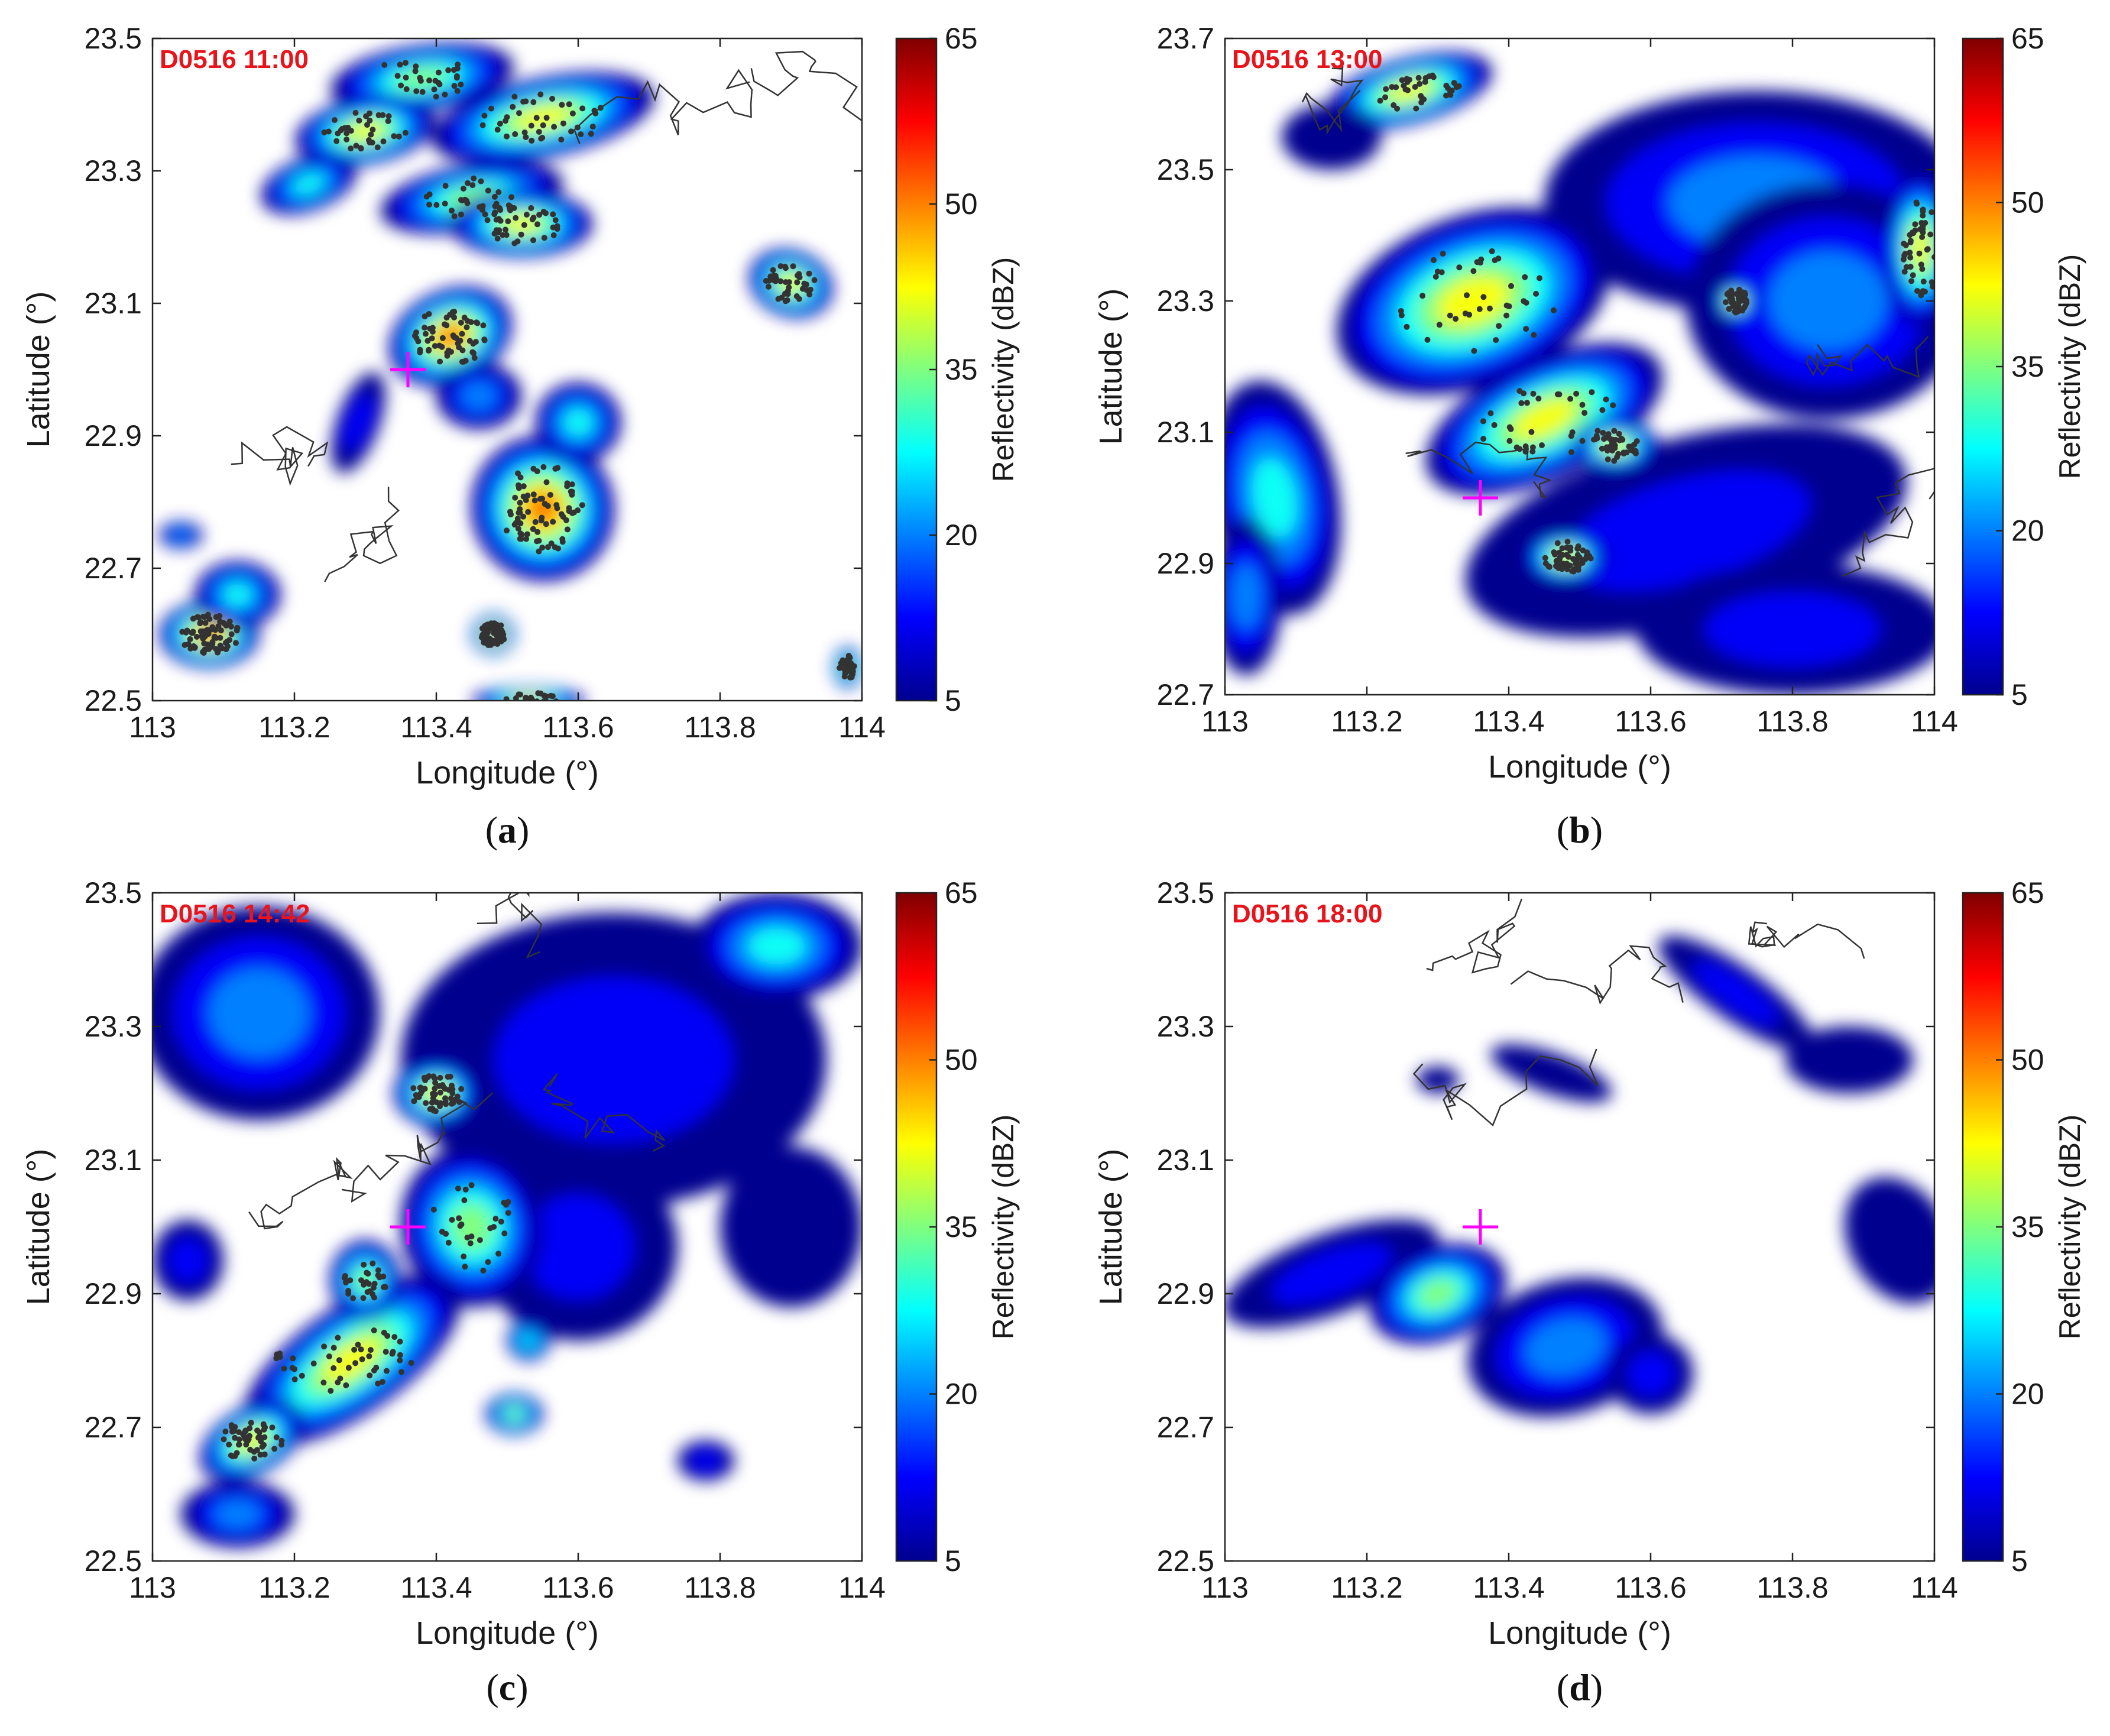  I want to click on axes-frame, so click(1580, 1227).